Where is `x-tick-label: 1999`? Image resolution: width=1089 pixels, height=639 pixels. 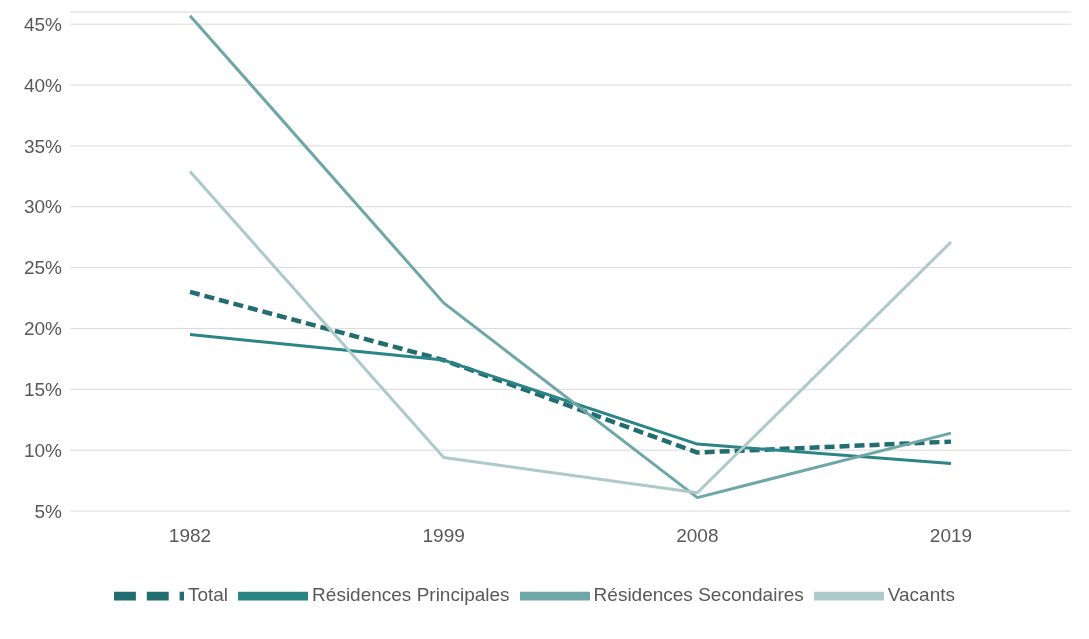
x-tick-label: 1999 is located at coordinates (443, 536).